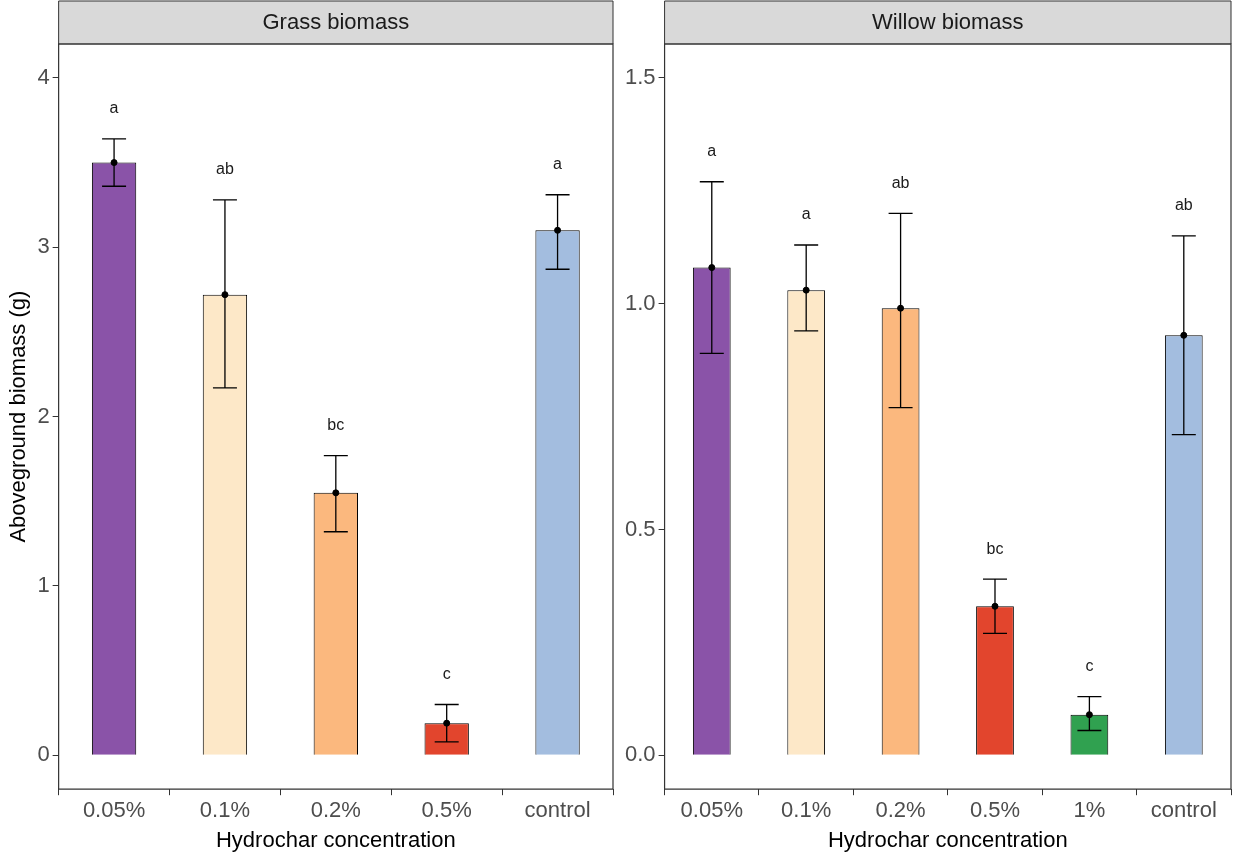  I want to click on y-tick-label: 1.0, so click(640, 302).